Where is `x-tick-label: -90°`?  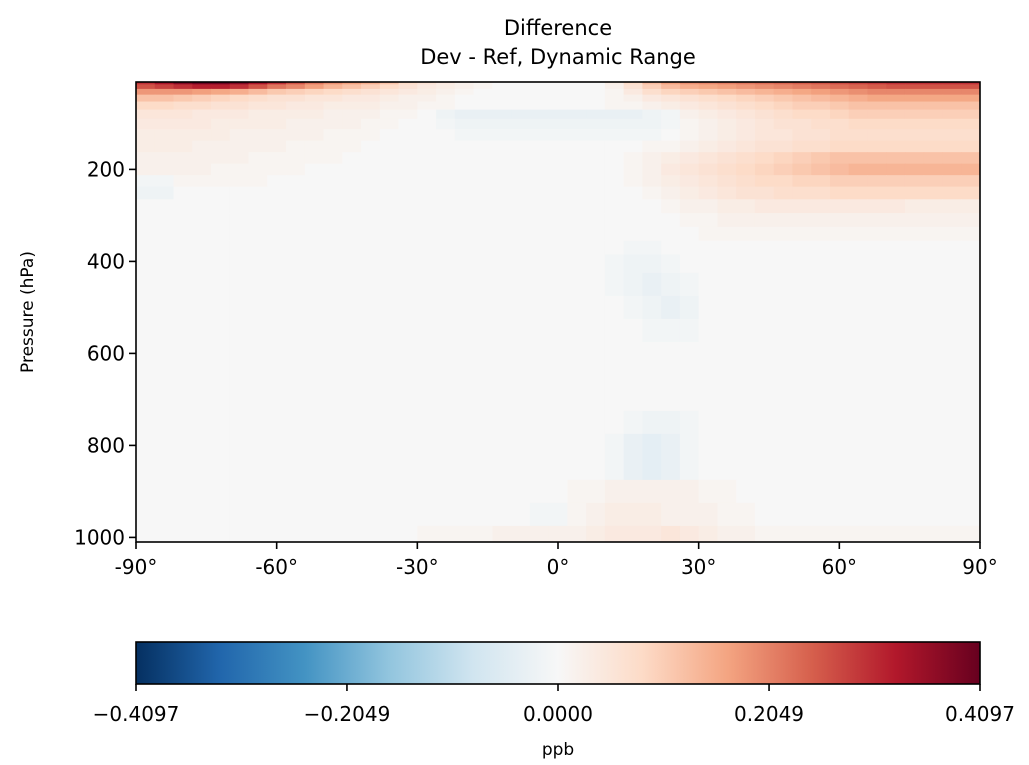
x-tick-label: -90° is located at coordinates (136, 567).